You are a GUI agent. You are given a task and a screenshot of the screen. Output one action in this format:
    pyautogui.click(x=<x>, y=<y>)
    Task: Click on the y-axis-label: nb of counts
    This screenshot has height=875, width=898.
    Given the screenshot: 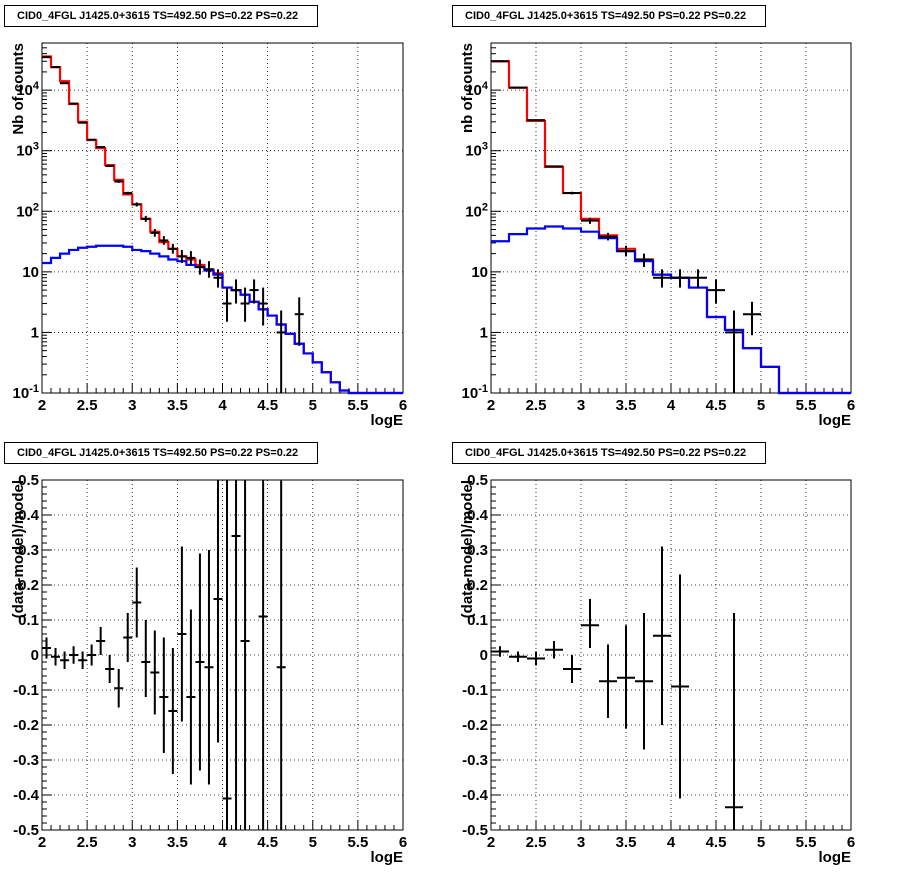 What is the action you would take?
    pyautogui.click(x=467, y=88)
    